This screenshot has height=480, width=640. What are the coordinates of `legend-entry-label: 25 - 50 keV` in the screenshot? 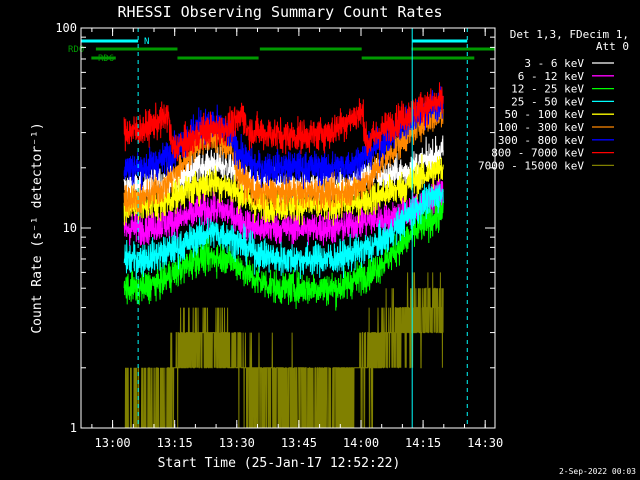 It's located at (547, 101).